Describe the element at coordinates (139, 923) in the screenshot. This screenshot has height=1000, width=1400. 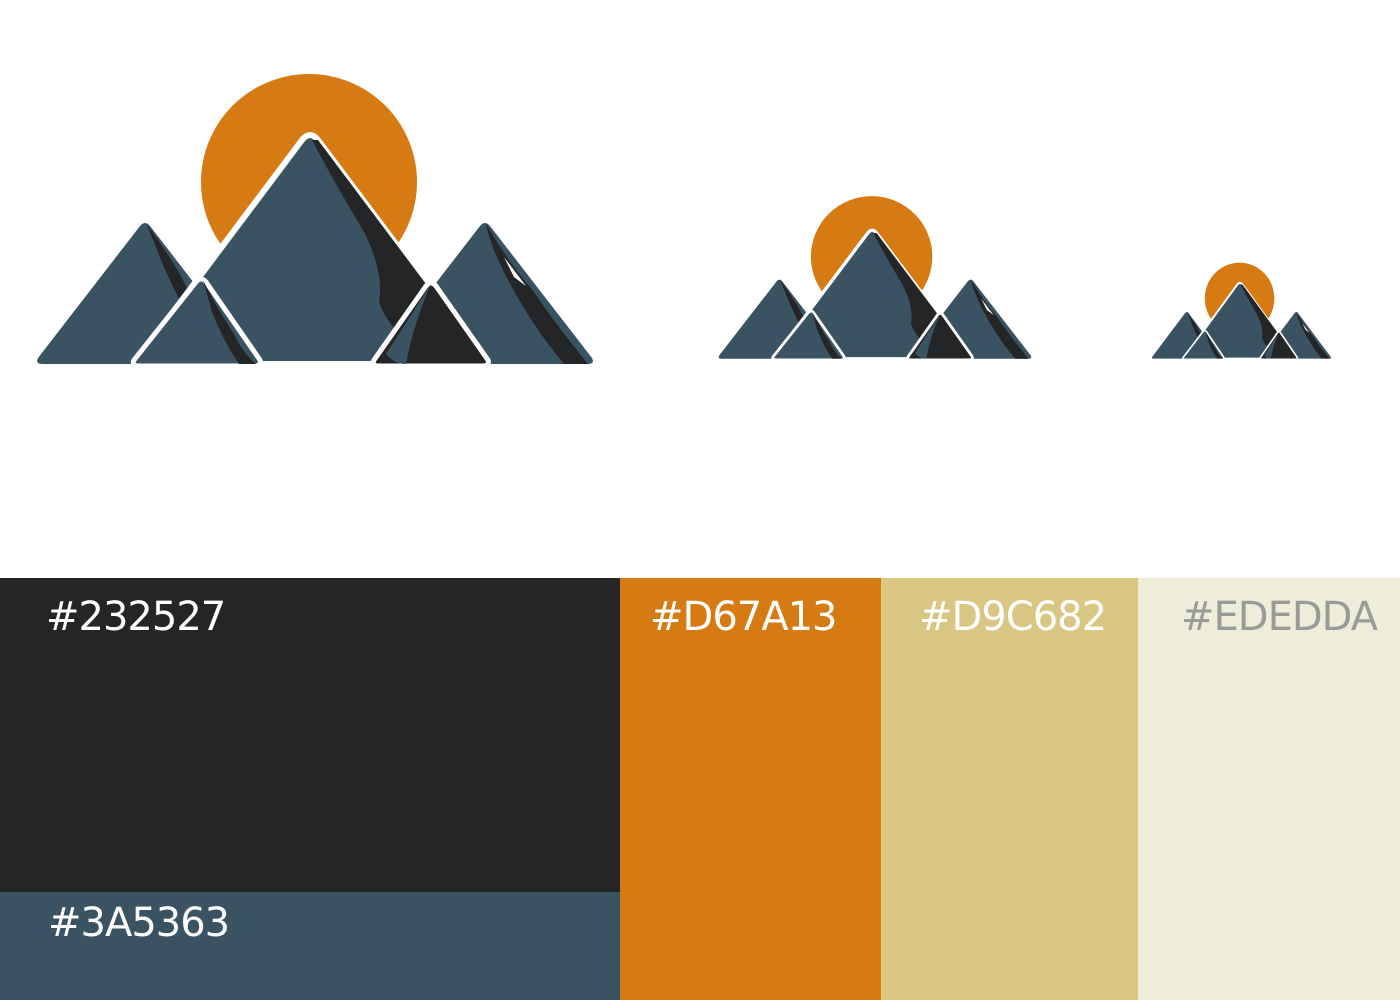
I see `swatch-hex-label: #3A5363` at that location.